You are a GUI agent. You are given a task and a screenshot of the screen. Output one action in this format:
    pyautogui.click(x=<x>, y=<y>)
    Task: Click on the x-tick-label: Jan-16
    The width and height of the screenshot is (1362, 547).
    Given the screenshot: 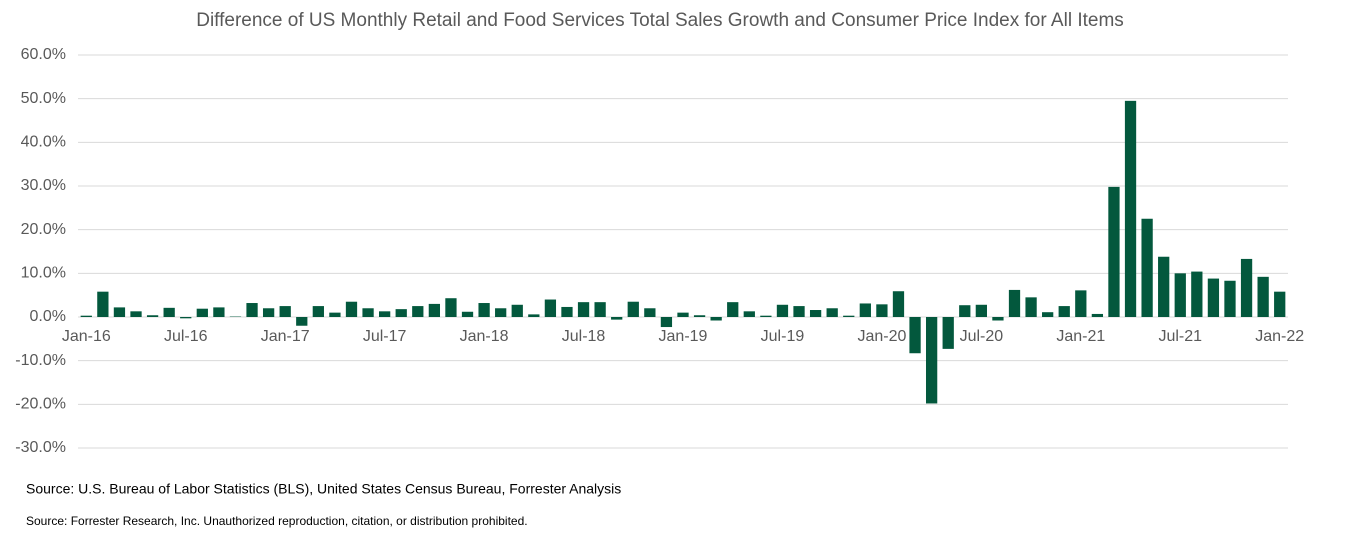 What is the action you would take?
    pyautogui.click(x=86, y=336)
    